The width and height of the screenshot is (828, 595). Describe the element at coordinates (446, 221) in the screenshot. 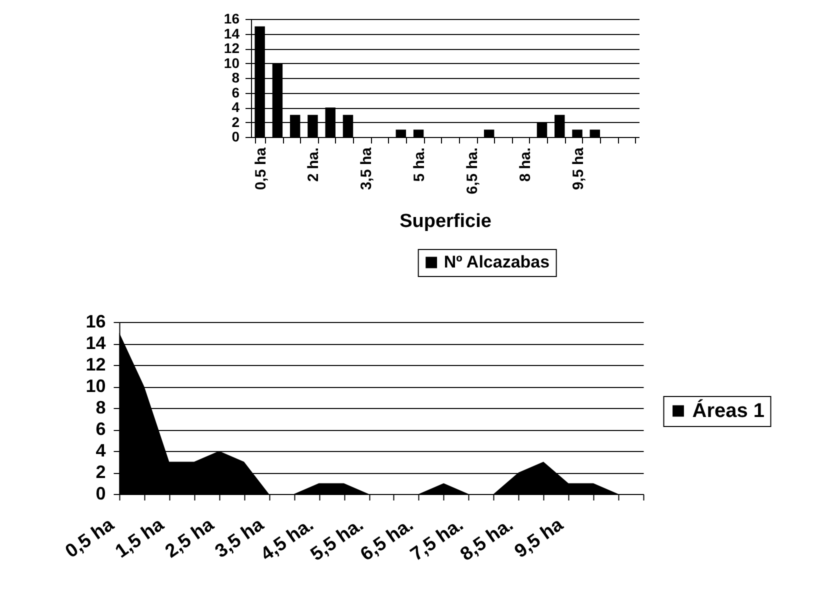

I see `x-axis-title: Superficie` at that location.